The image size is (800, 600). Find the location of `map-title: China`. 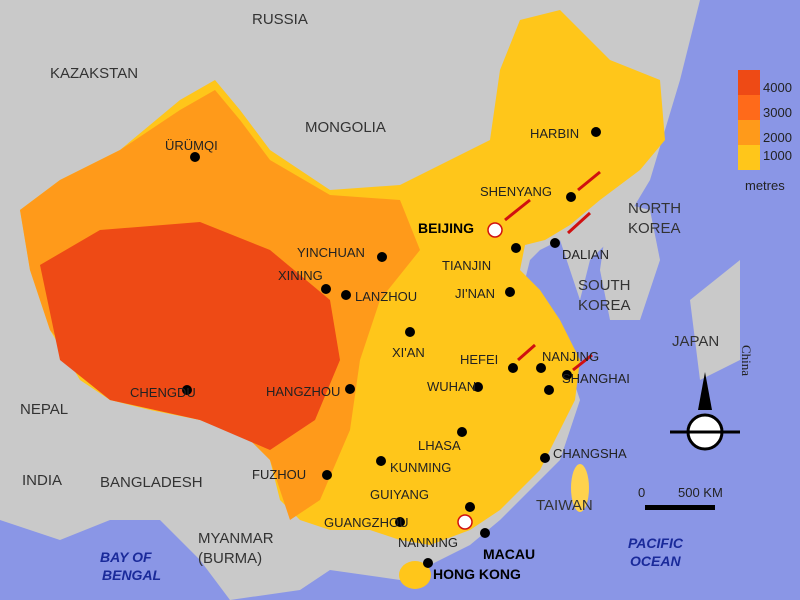

map-title: China is located at coordinates (746, 360).